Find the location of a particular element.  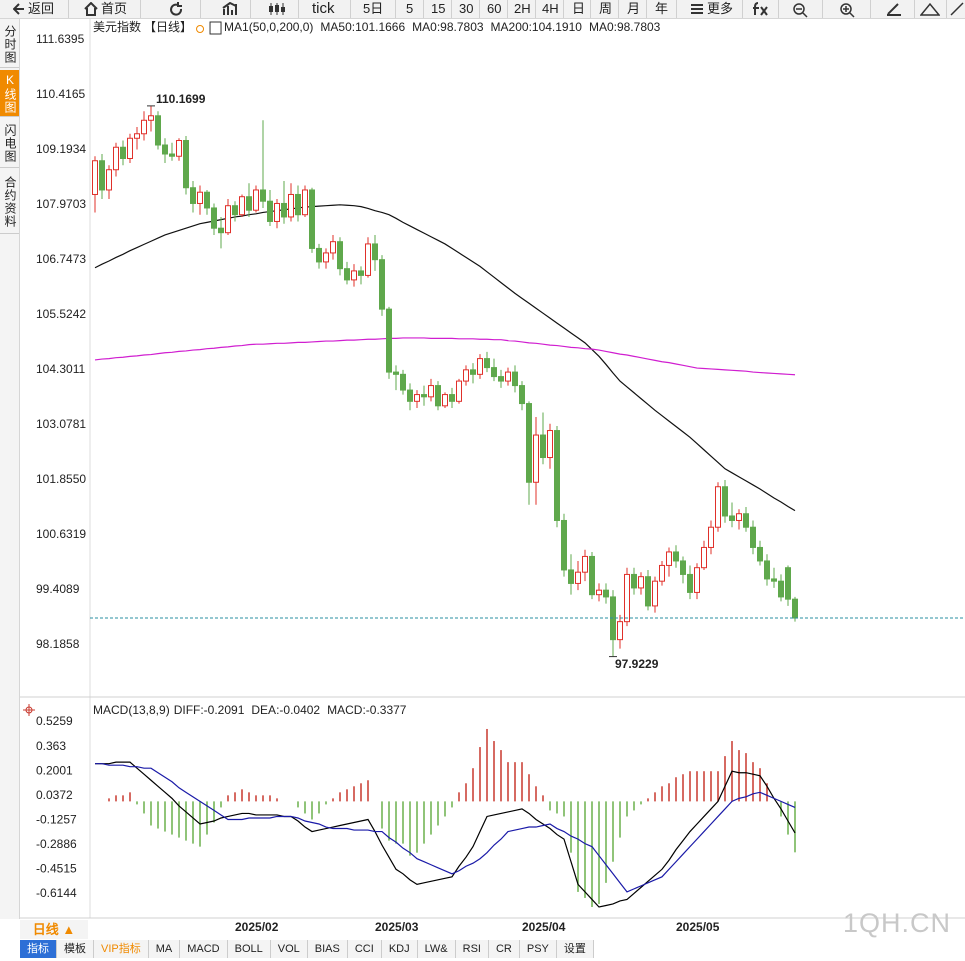

y-tick-label: -0.4515 is located at coordinates (56, 869).